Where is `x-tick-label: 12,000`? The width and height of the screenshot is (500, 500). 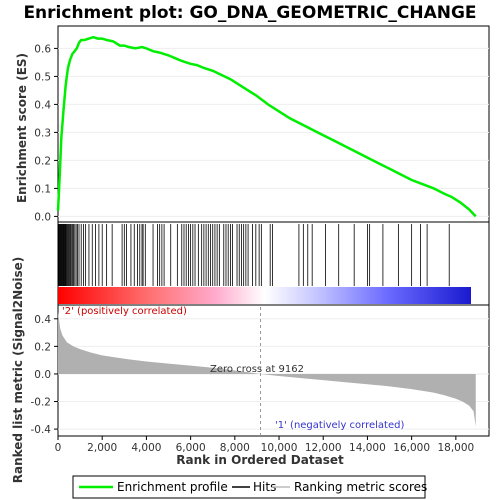 x-tick-label: 12,000 is located at coordinates (323, 448).